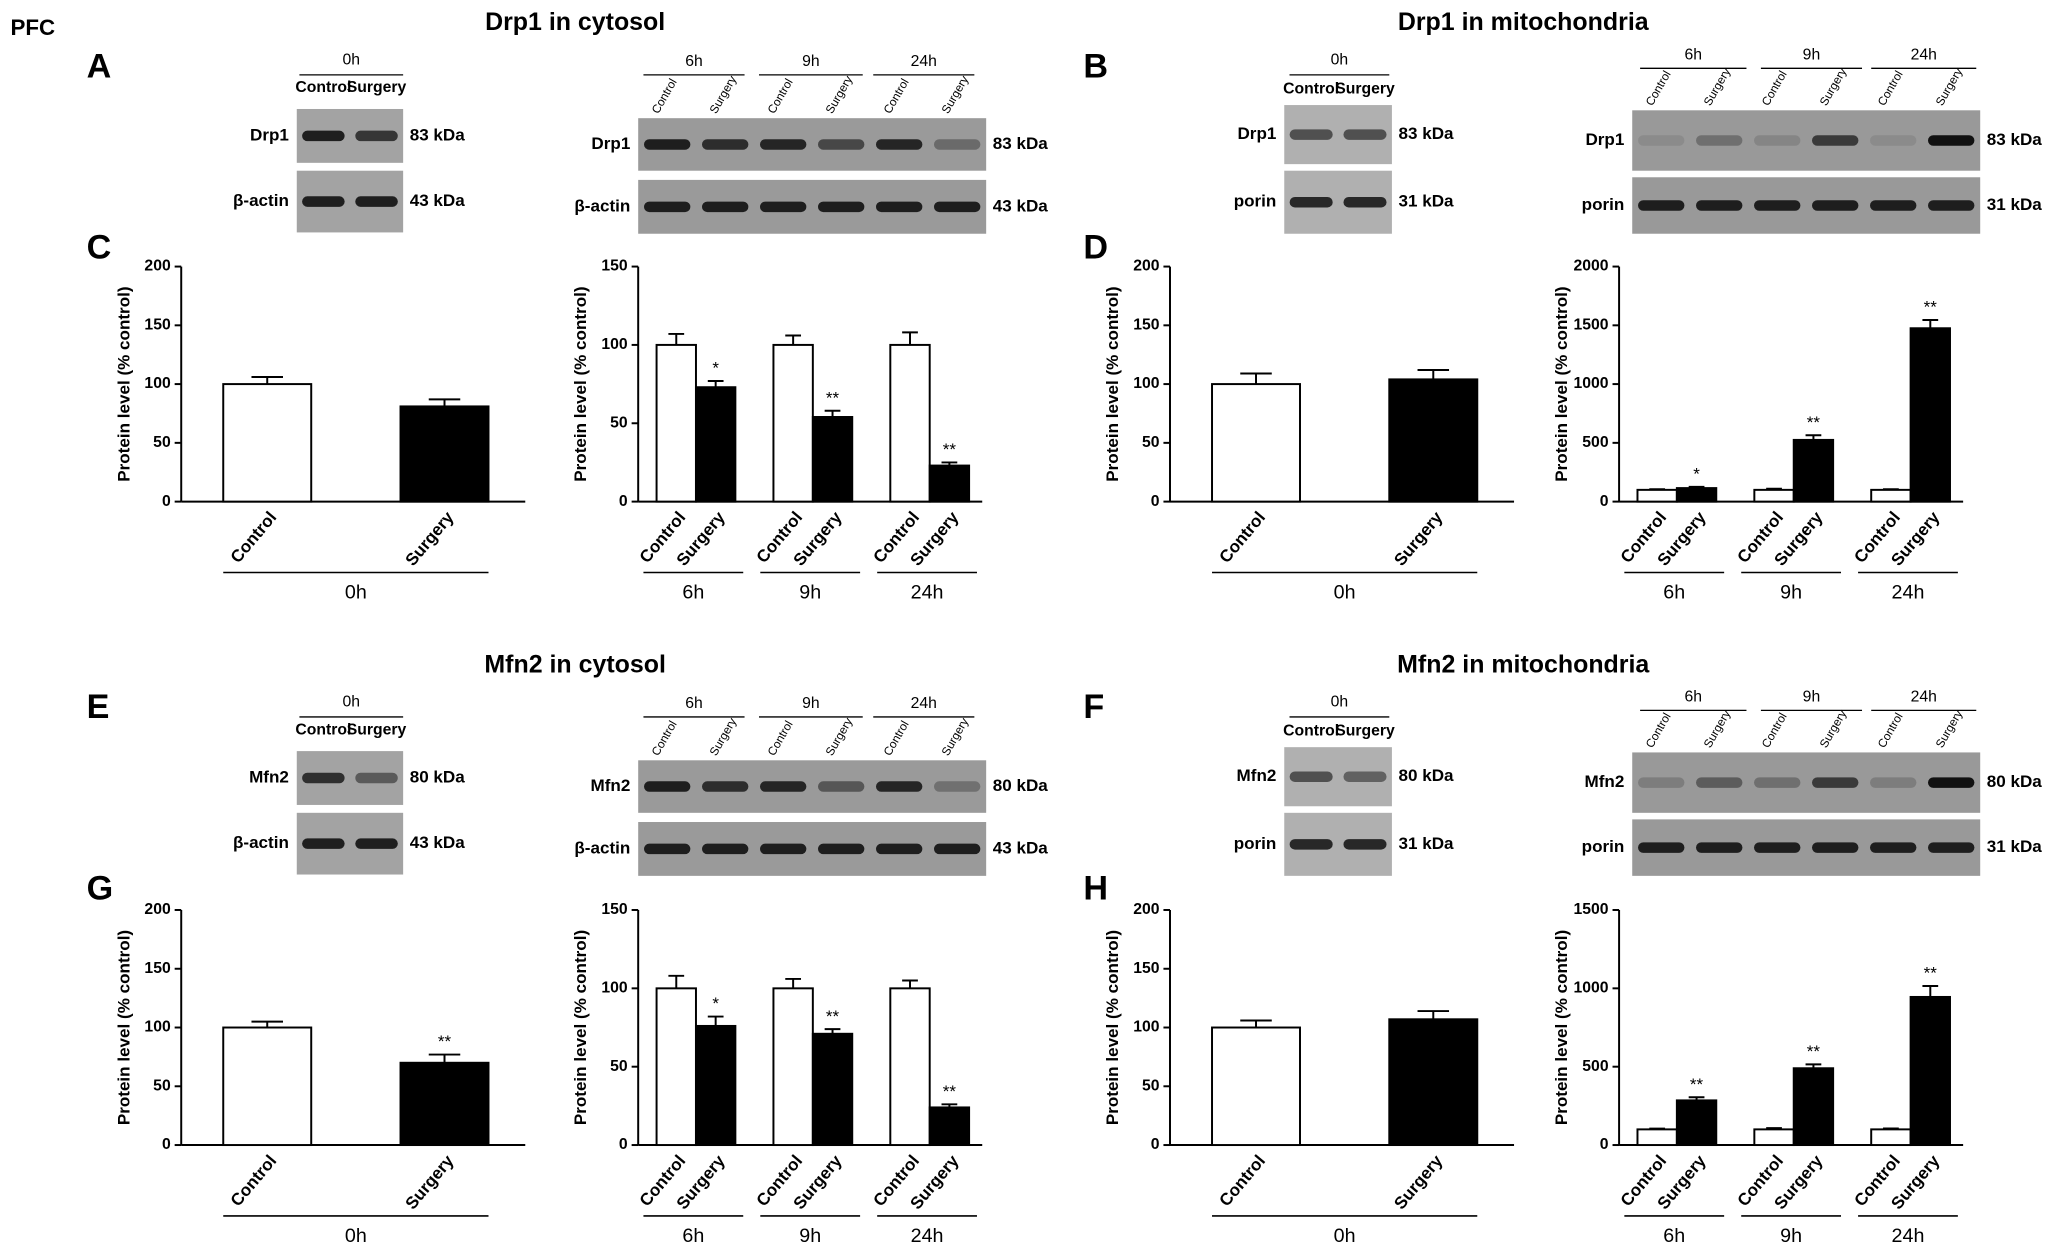 The height and width of the screenshot is (1256, 2059). I want to click on protein-label: Mfn2, so click(610, 785).